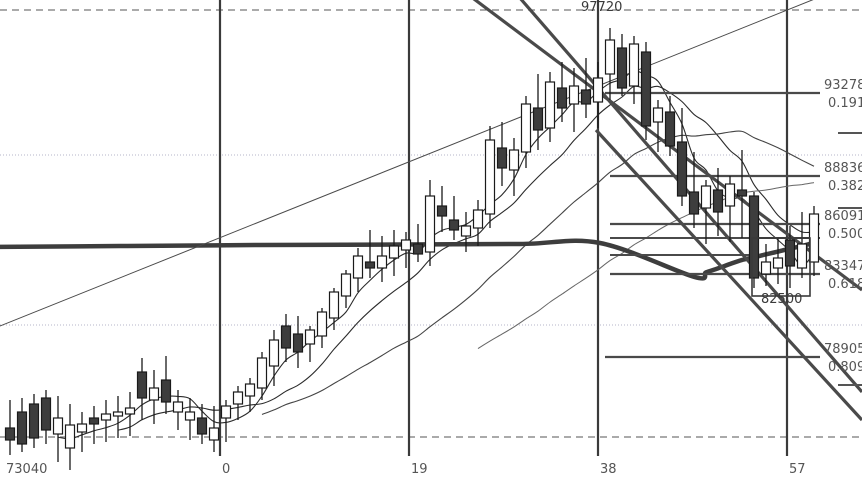 The height and width of the screenshot is (480, 862). I want to click on x-axis-tick-label-38: 38, so click(608, 469).